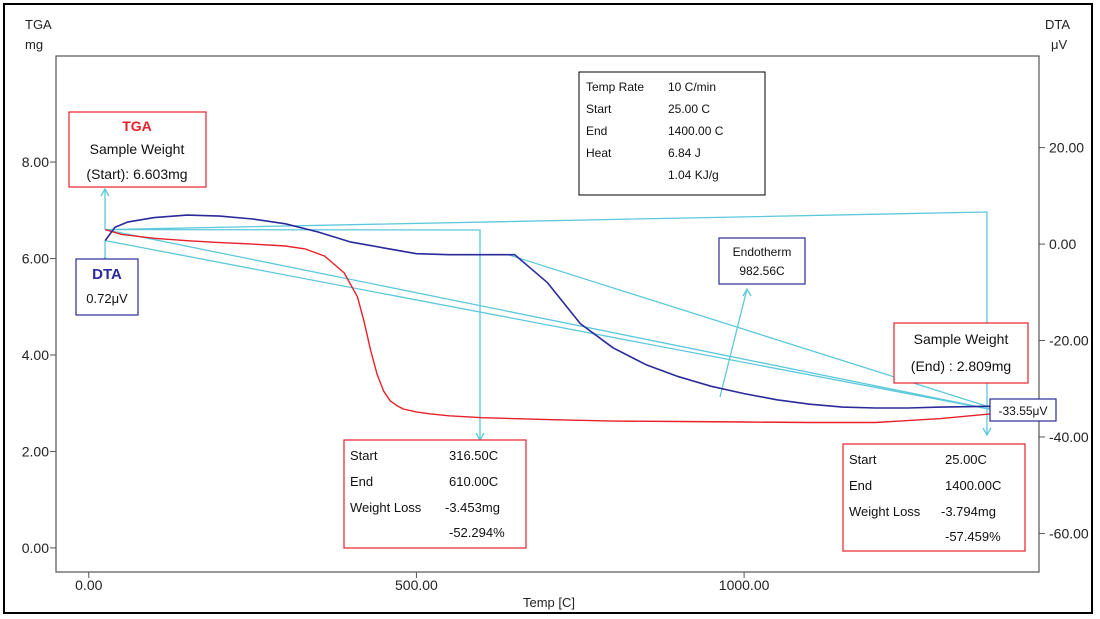 Image resolution: width=1100 pixels, height=619 pixels. Describe the element at coordinates (733, 343) in the screenshot. I see `endotherm-leader` at that location.